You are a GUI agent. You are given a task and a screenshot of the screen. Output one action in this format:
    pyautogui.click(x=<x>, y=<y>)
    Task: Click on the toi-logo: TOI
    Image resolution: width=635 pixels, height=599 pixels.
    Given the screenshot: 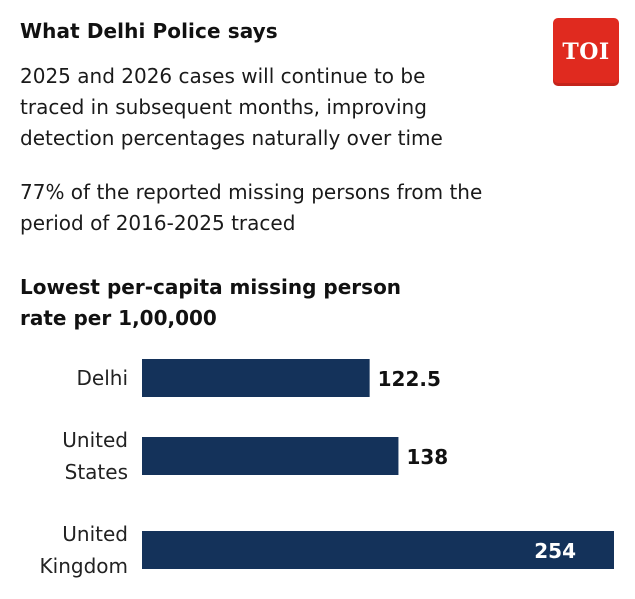 What is the action you would take?
    pyautogui.click(x=586, y=52)
    